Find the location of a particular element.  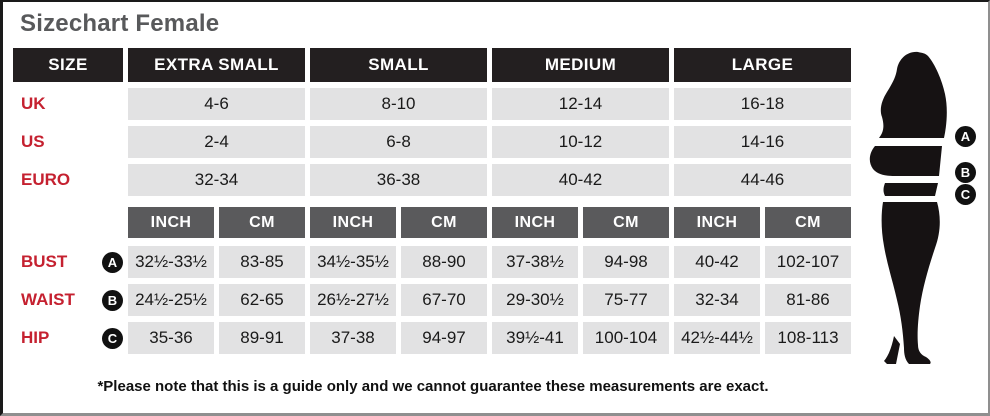

bust-inch-s: 34½-35½ is located at coordinates (353, 262).